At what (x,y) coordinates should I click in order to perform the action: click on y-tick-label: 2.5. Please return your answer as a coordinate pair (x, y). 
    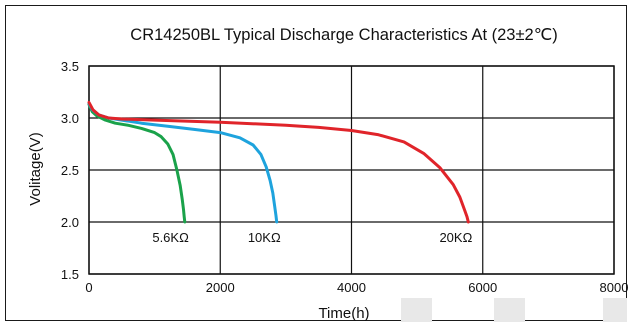
    Looking at the image, I should click on (70, 170).